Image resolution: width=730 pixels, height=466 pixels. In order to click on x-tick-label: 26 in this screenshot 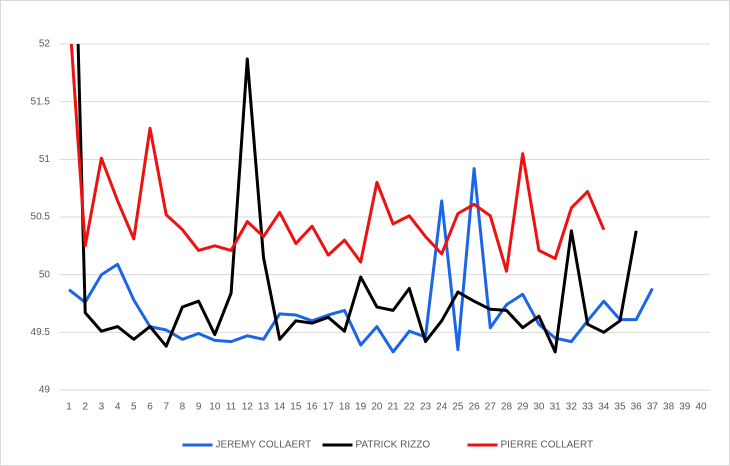, I will do `click(475, 407)`.